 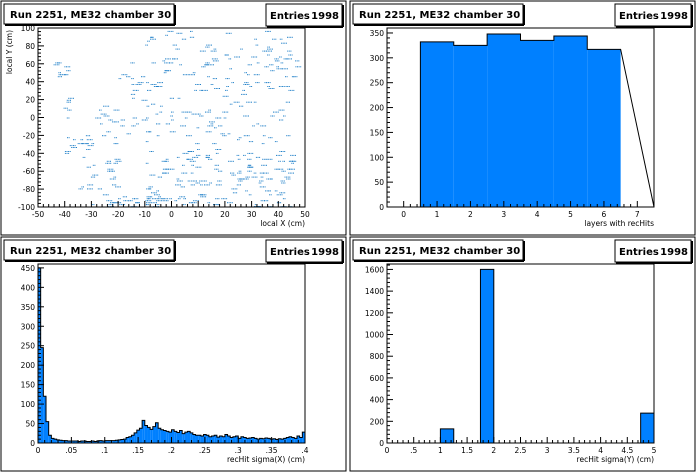 What do you see at coordinates (30, 64) in the screenshot?
I see `y-tick-label: 60` at bounding box center [30, 64].